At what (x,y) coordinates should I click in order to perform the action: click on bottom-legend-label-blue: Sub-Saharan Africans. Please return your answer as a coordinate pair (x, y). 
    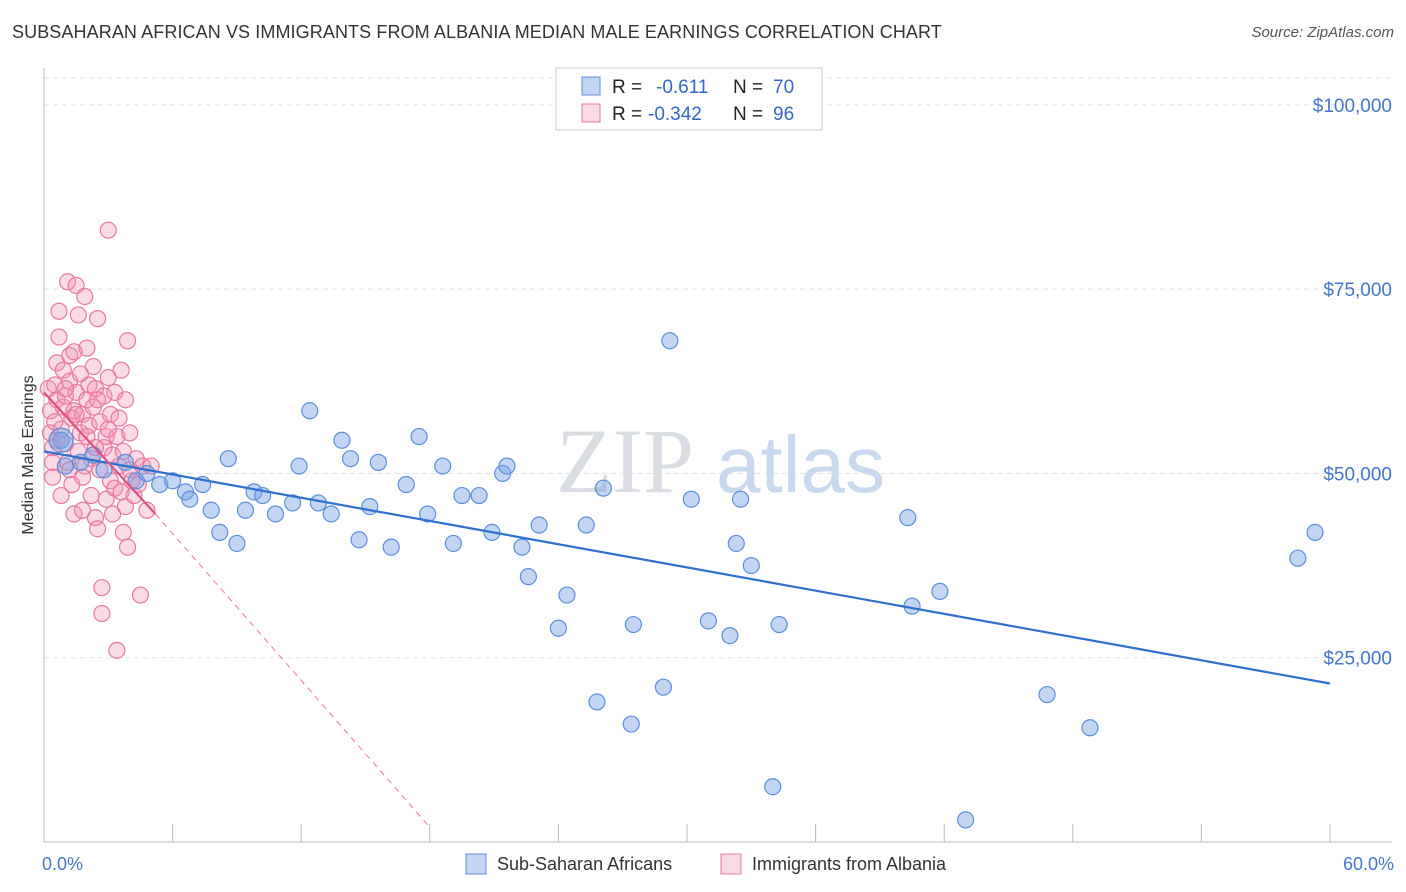
    Looking at the image, I should click on (584, 864).